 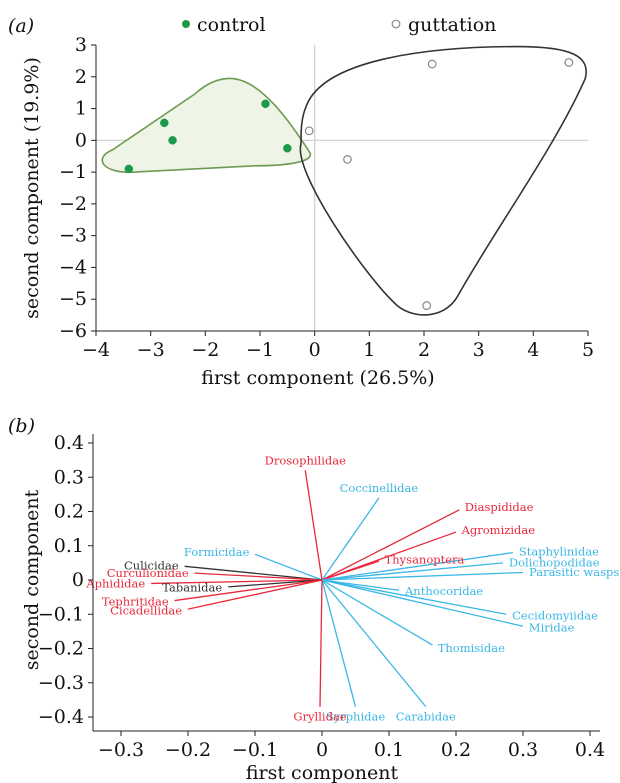 What do you see at coordinates (73, 236) in the screenshot?
I see `panel-a-y-tick-label: −3` at bounding box center [73, 236].